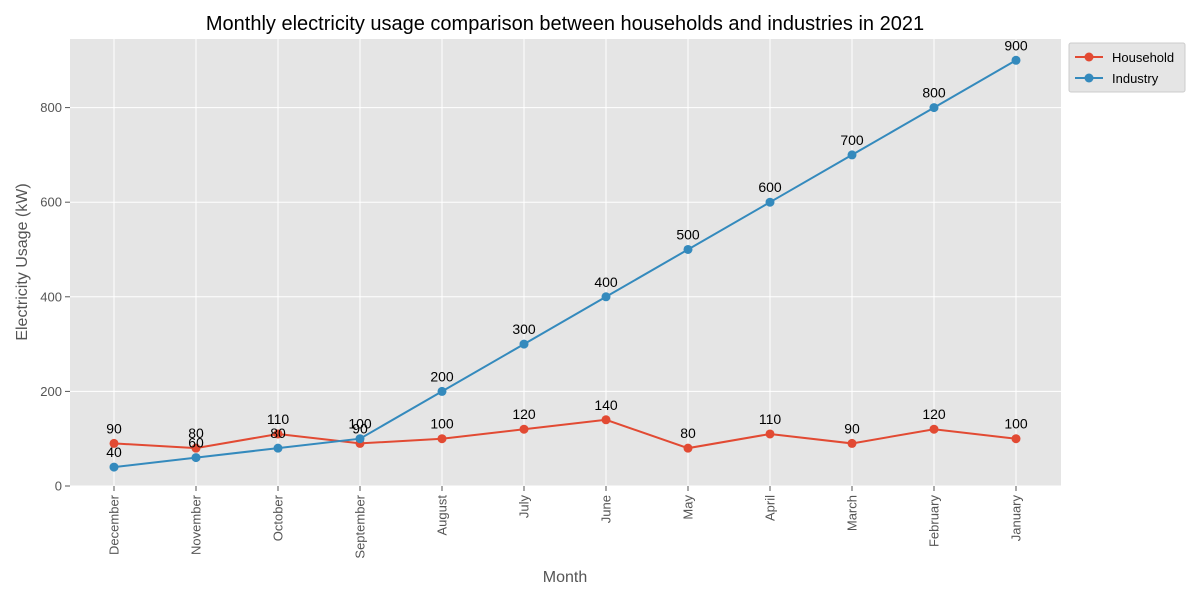 The height and width of the screenshot is (600, 1200). I want to click on x-tick-label: January, so click(1016, 518).